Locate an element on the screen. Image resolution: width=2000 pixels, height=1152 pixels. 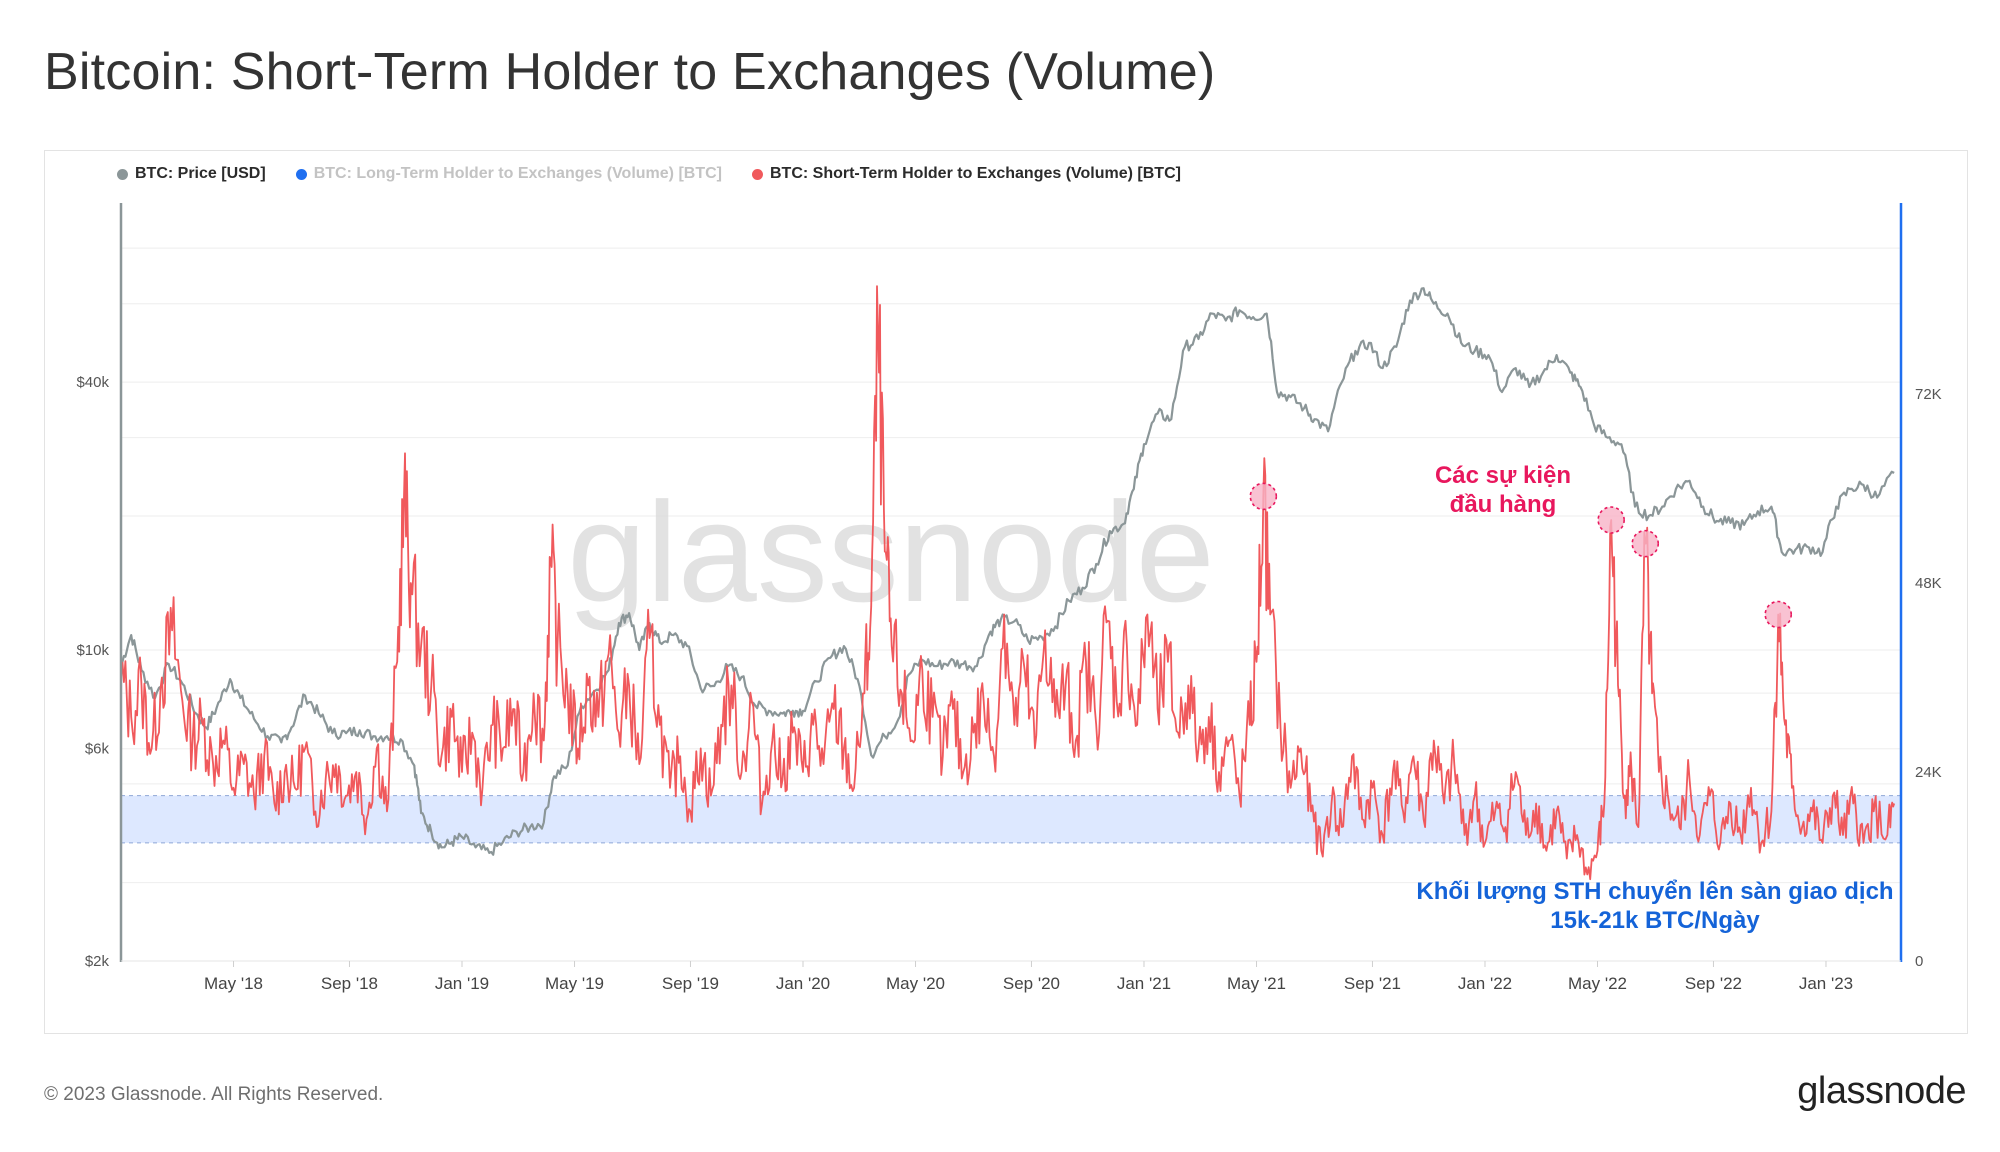
x-axis-tick-label: Jan '19 is located at coordinates (462, 983).